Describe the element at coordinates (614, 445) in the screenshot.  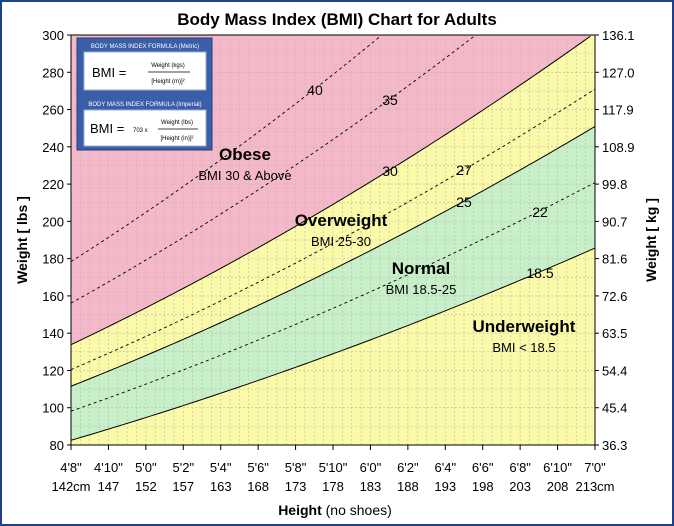
I see `y-tick-label-kg: 36.3` at that location.